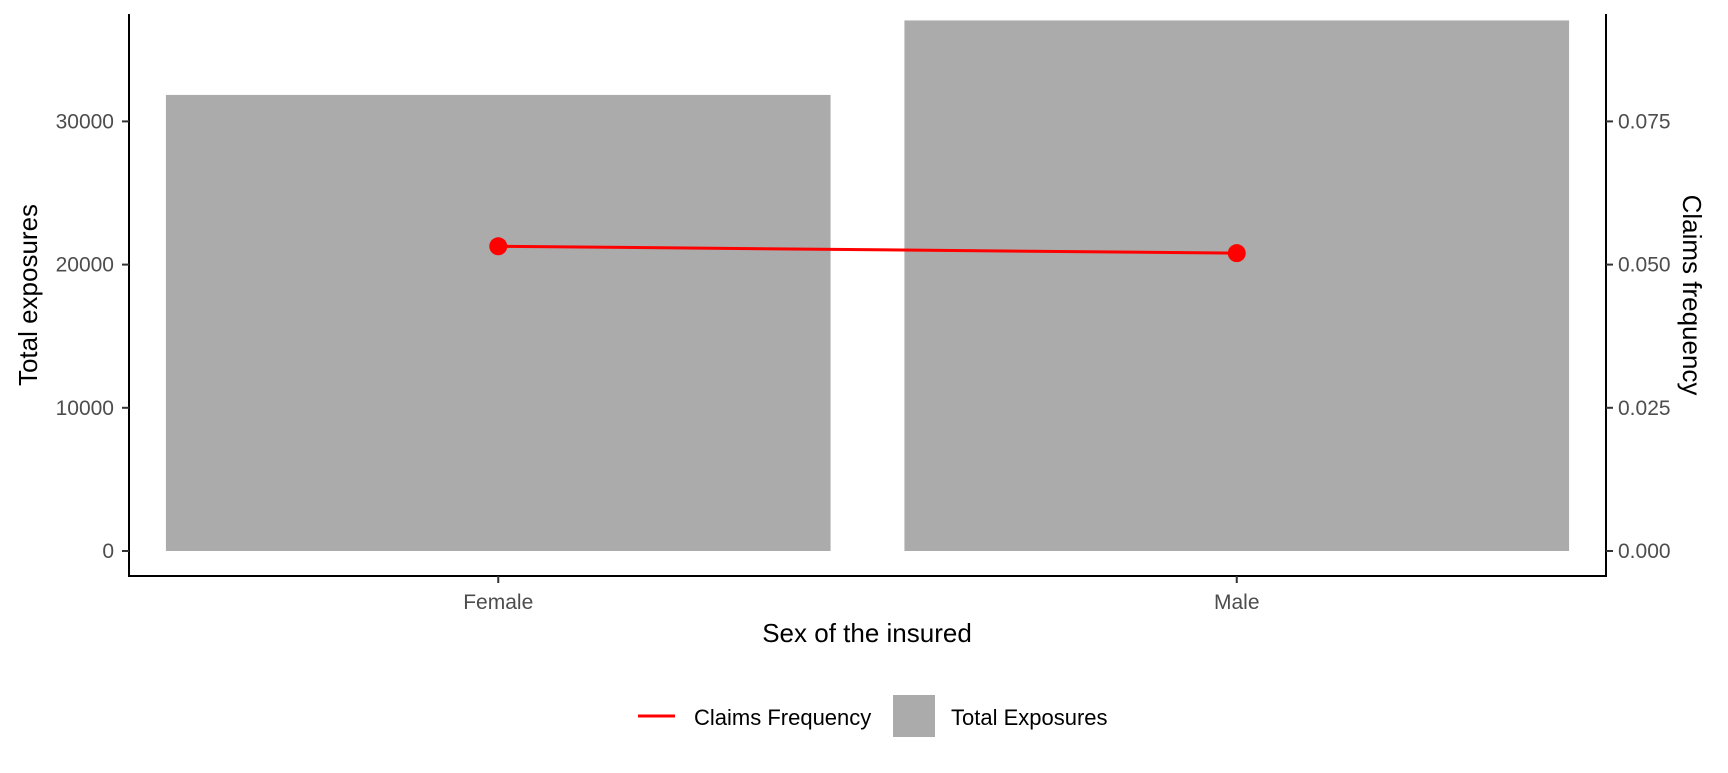  What do you see at coordinates (85, 265) in the screenshot?
I see `left-y-tick-label: 20000` at bounding box center [85, 265].